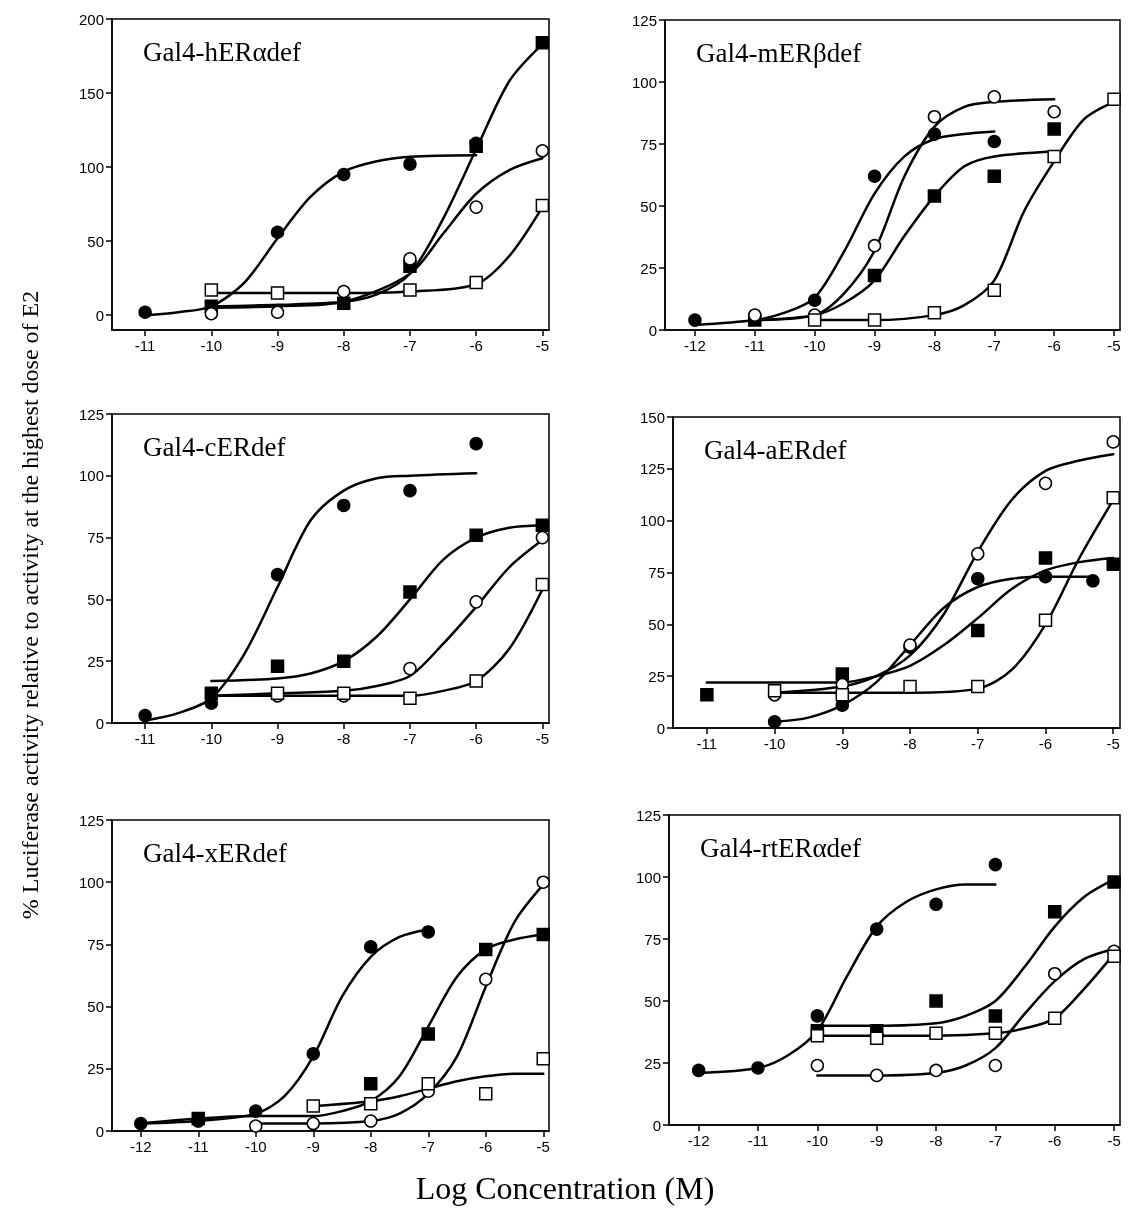 The width and height of the screenshot is (1130, 1214). I want to click on text: Gal4-xERdef, so click(215, 852).